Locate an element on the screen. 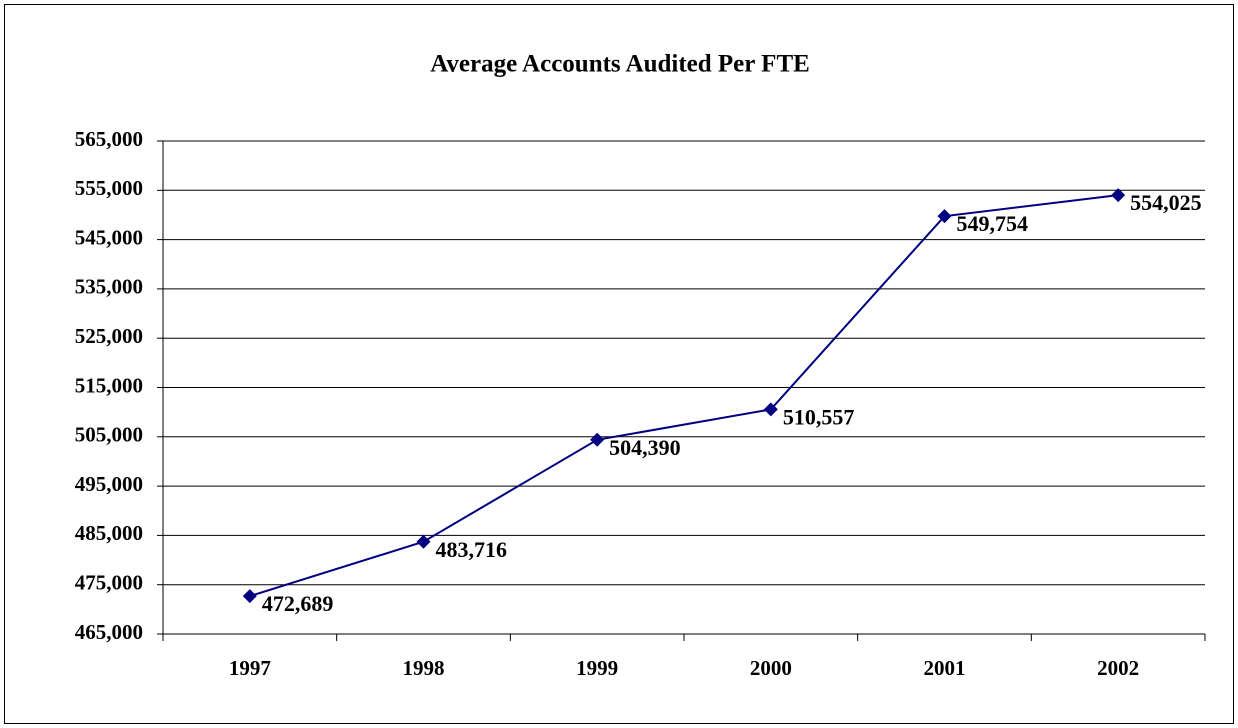 Image resolution: width=1238 pixels, height=728 pixels. y-tick-label: 475,000 is located at coordinates (109, 583).